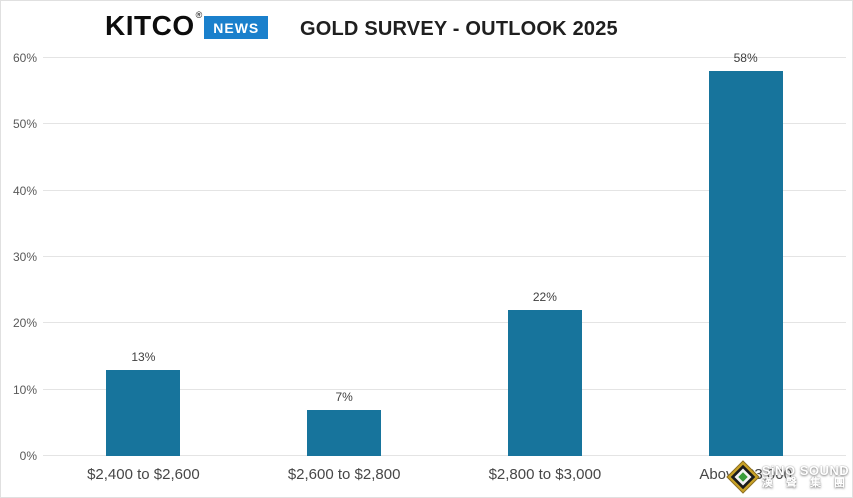  I want to click on bar-value-label: 7%, so click(344, 396).